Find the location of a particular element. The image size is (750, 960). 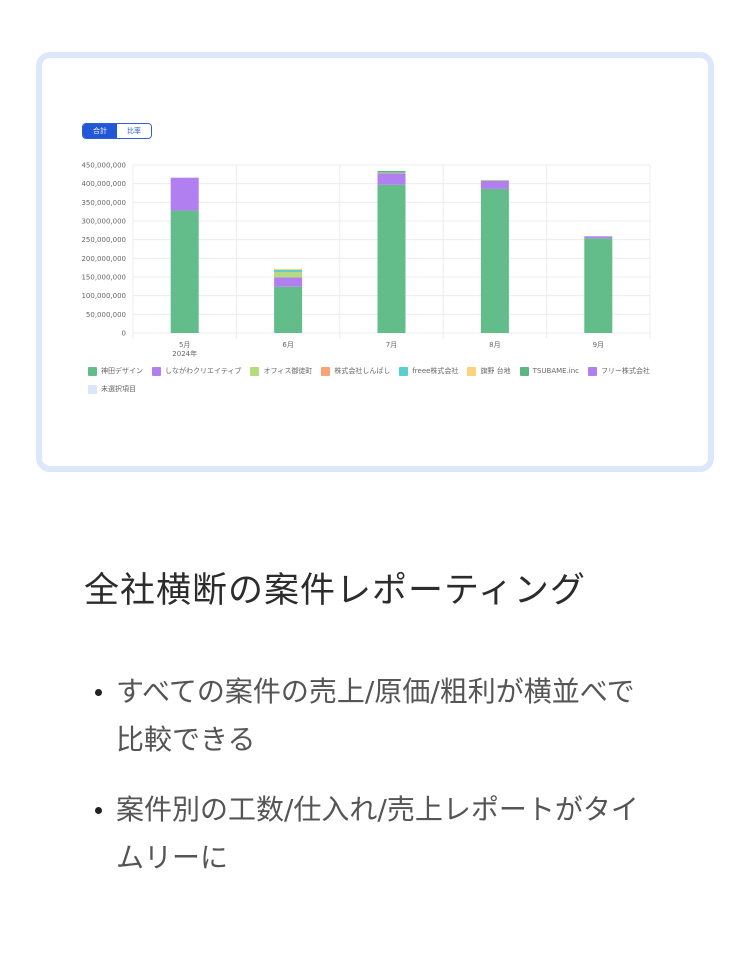

legend-label: 旗野 台地 is located at coordinates (495, 371).